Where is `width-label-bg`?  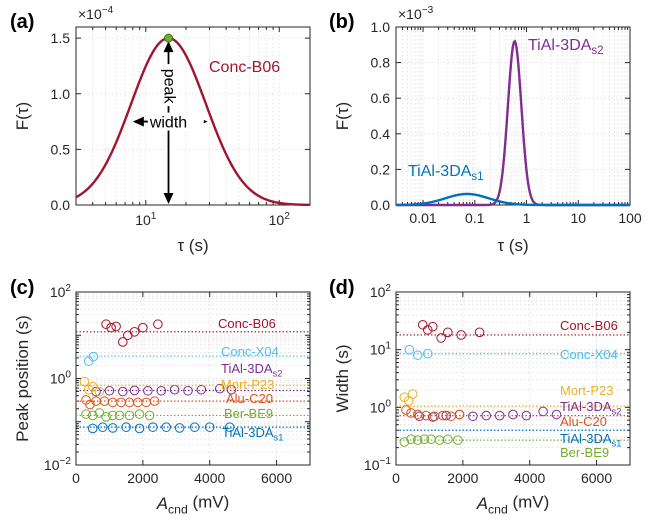 width-label-bg is located at coordinates (175, 121).